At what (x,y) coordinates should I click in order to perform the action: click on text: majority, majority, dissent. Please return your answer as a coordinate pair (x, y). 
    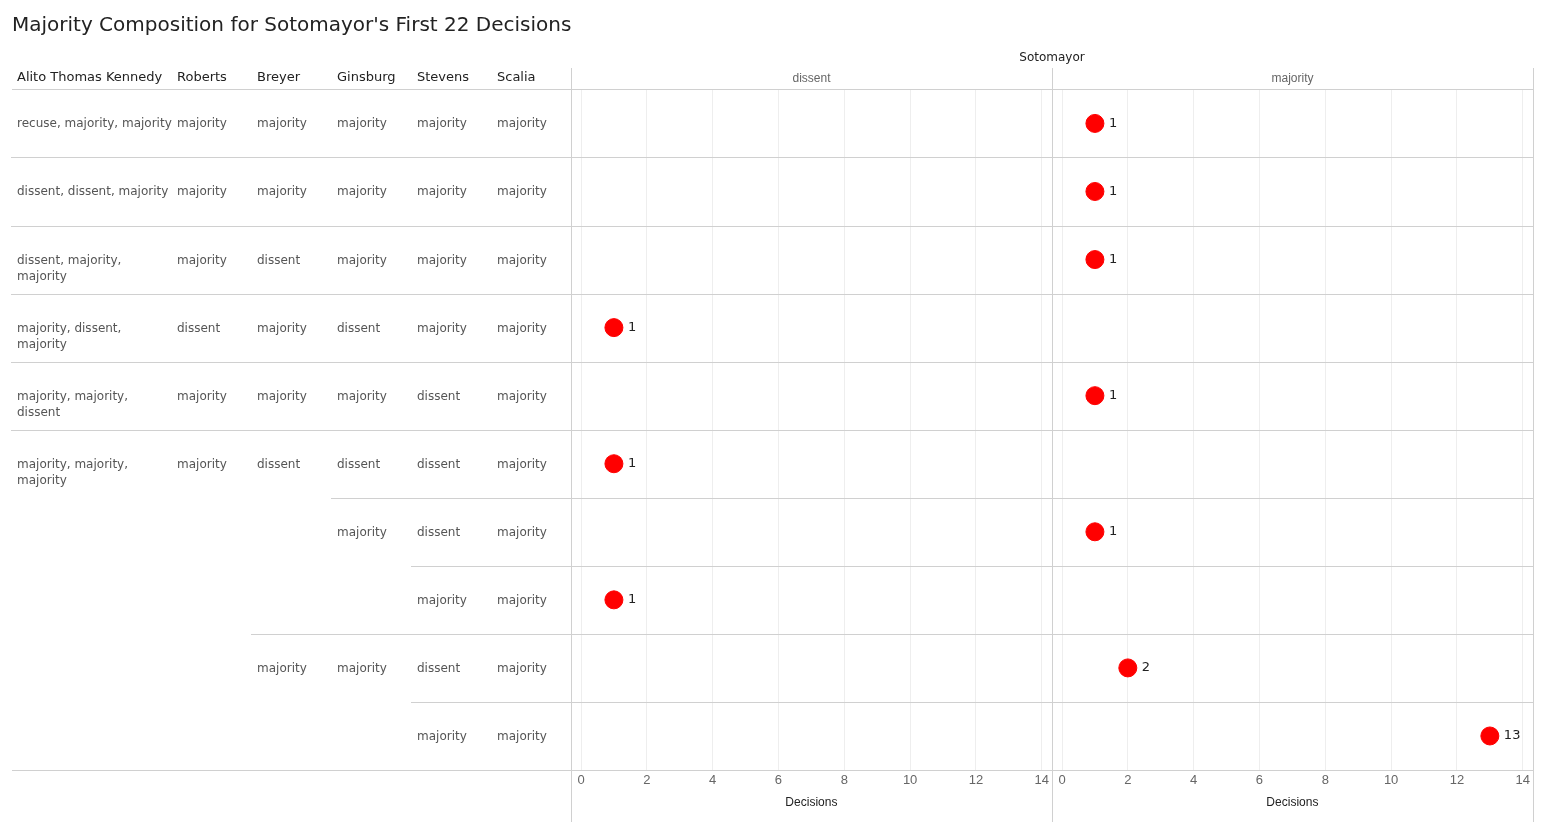
    Looking at the image, I should click on (73, 403).